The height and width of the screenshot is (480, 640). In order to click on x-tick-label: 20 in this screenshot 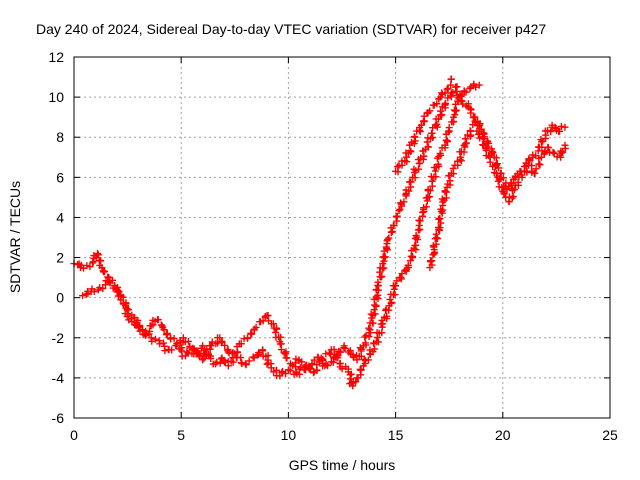, I will do `click(503, 435)`.